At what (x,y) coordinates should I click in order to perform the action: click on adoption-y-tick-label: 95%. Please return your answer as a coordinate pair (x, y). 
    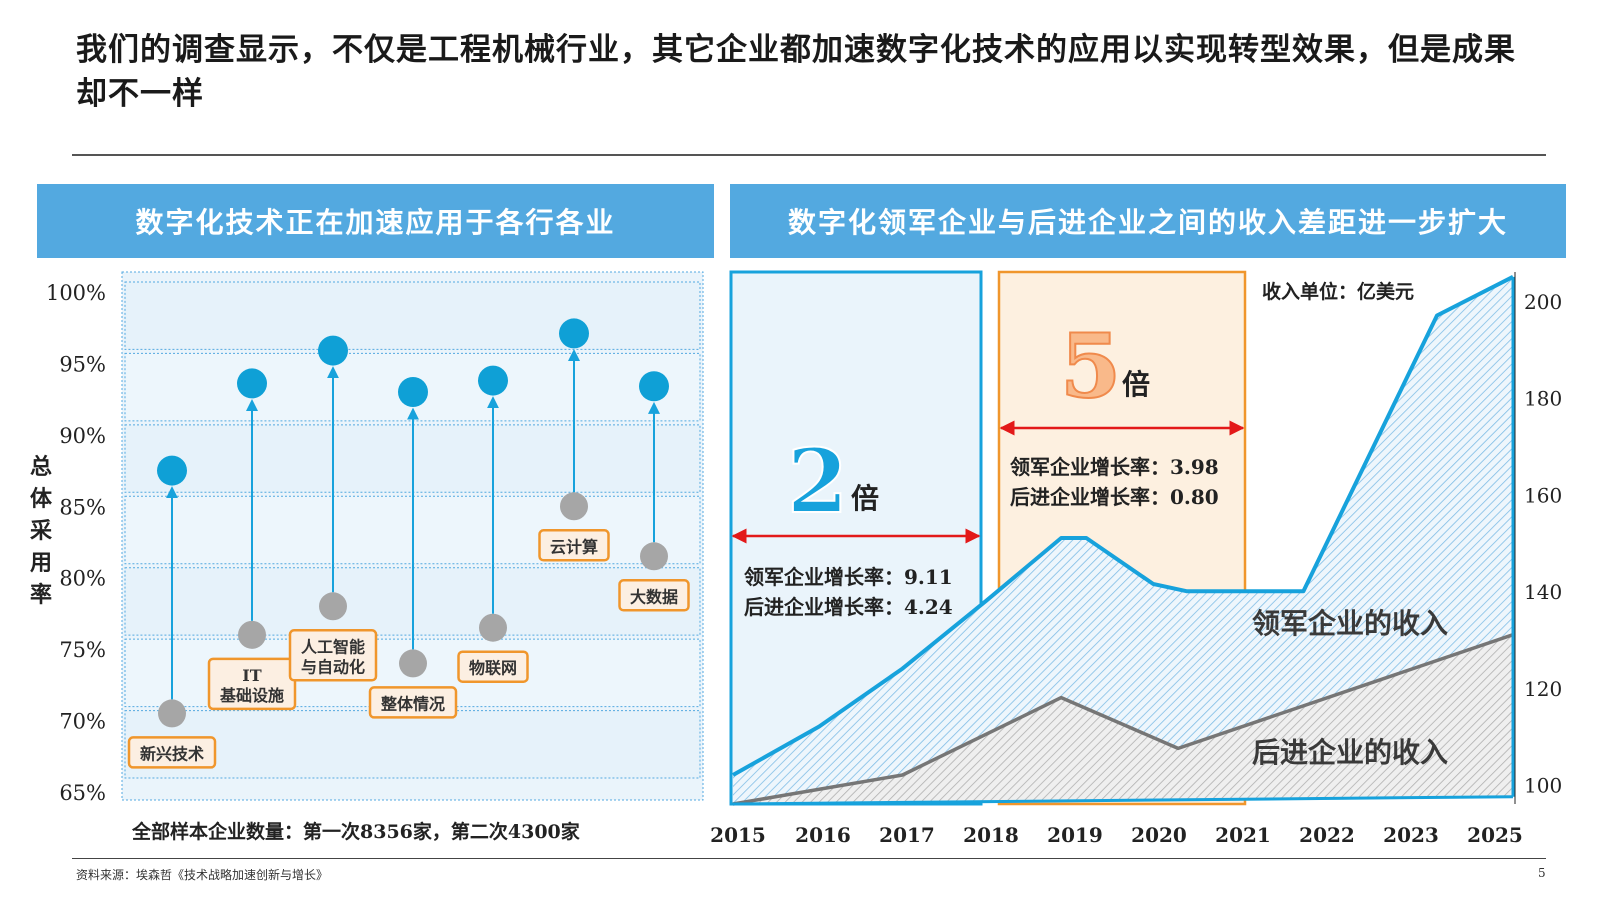
    Looking at the image, I should click on (82, 364).